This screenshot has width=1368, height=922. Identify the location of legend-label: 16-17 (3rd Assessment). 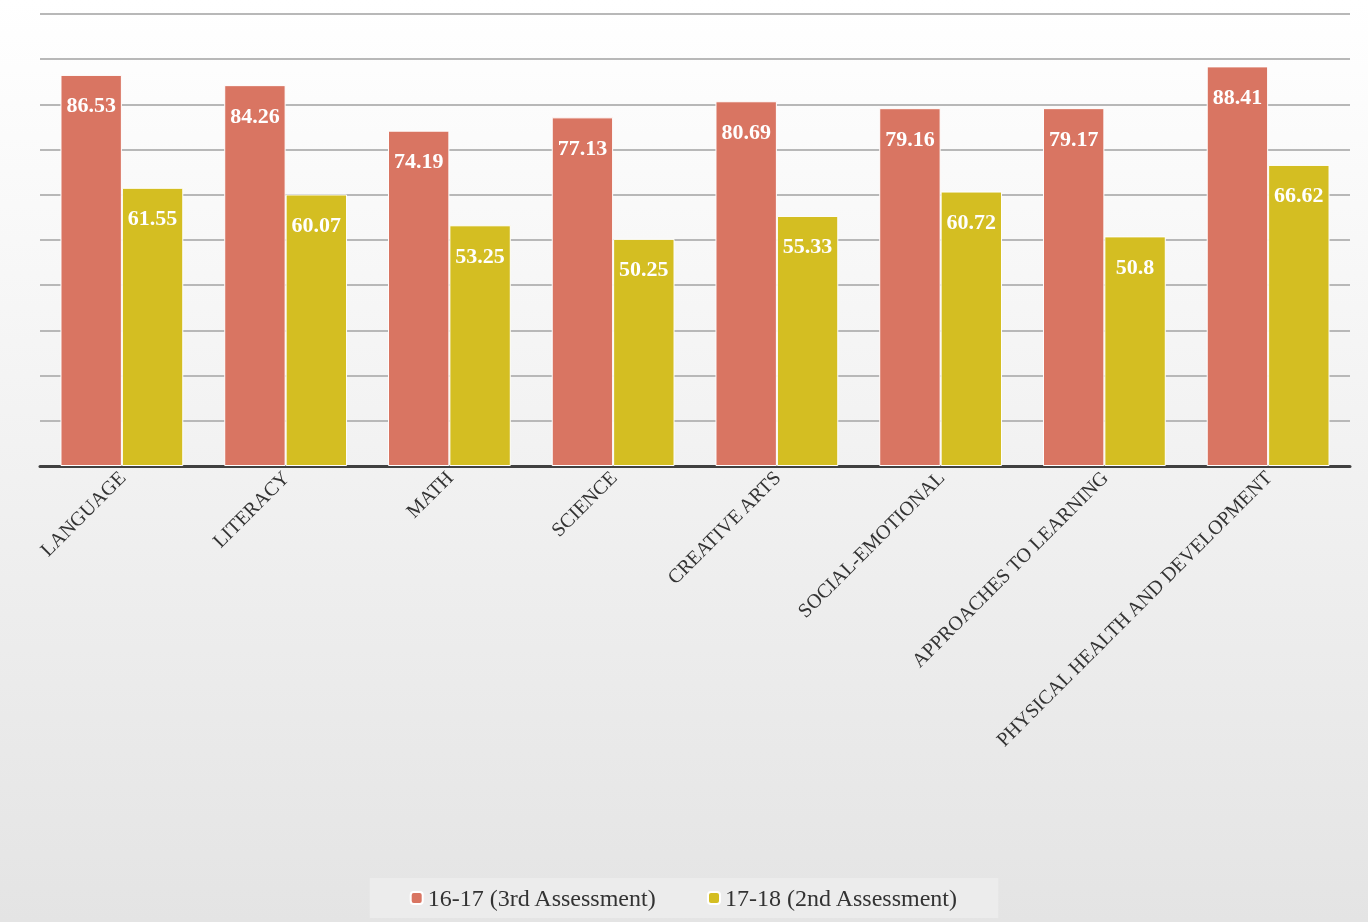
(541, 898).